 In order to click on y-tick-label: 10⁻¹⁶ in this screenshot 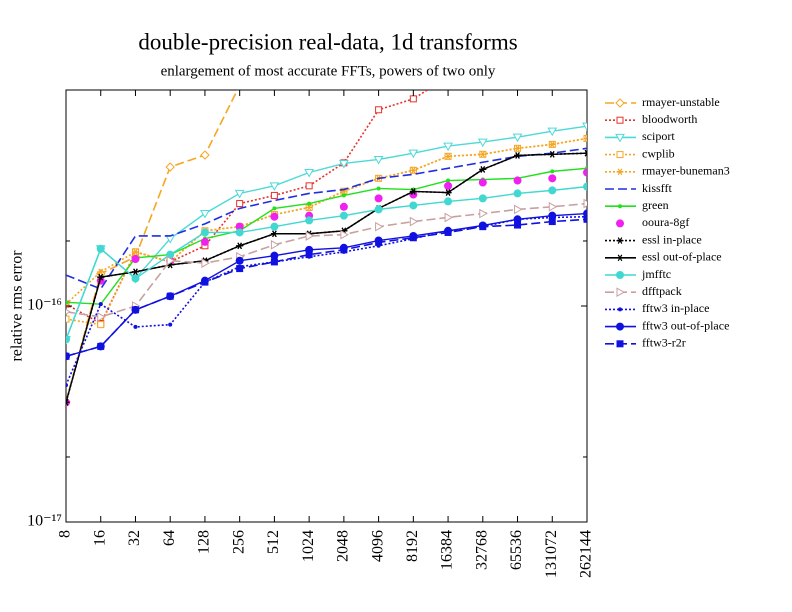, I will do `click(44, 305)`.